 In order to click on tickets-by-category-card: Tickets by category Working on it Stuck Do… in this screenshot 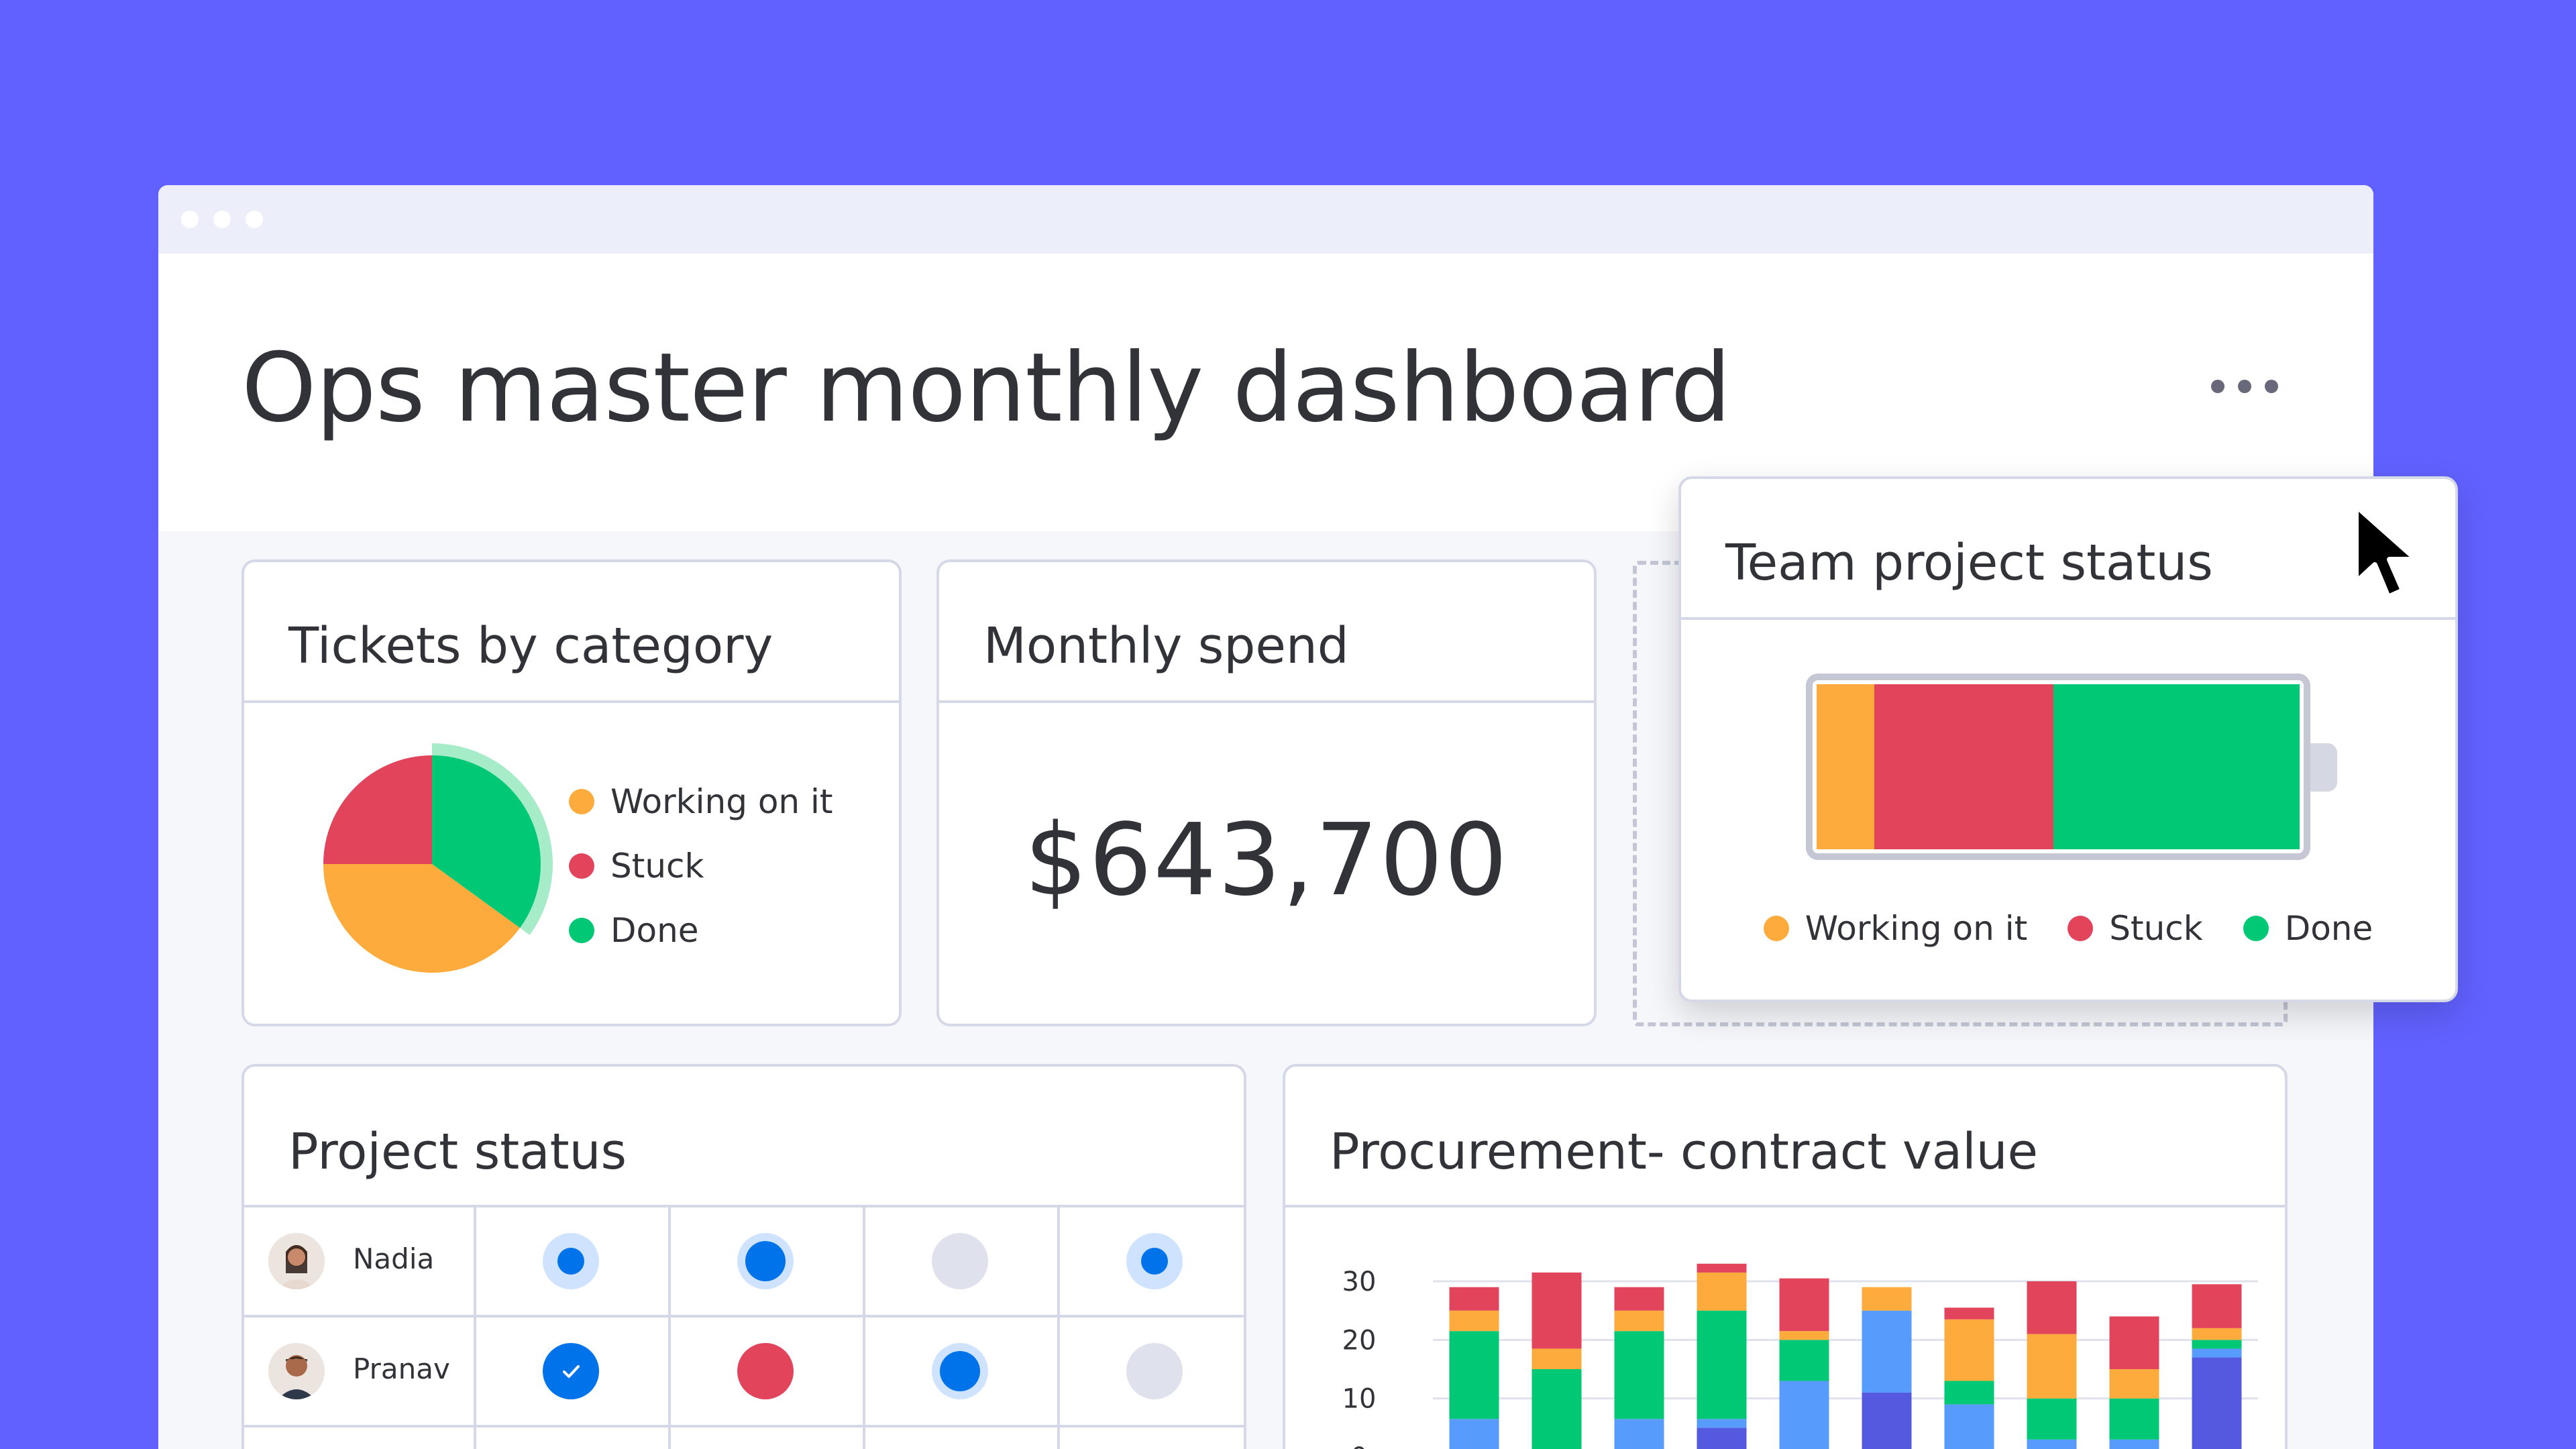, I will do `click(571, 792)`.